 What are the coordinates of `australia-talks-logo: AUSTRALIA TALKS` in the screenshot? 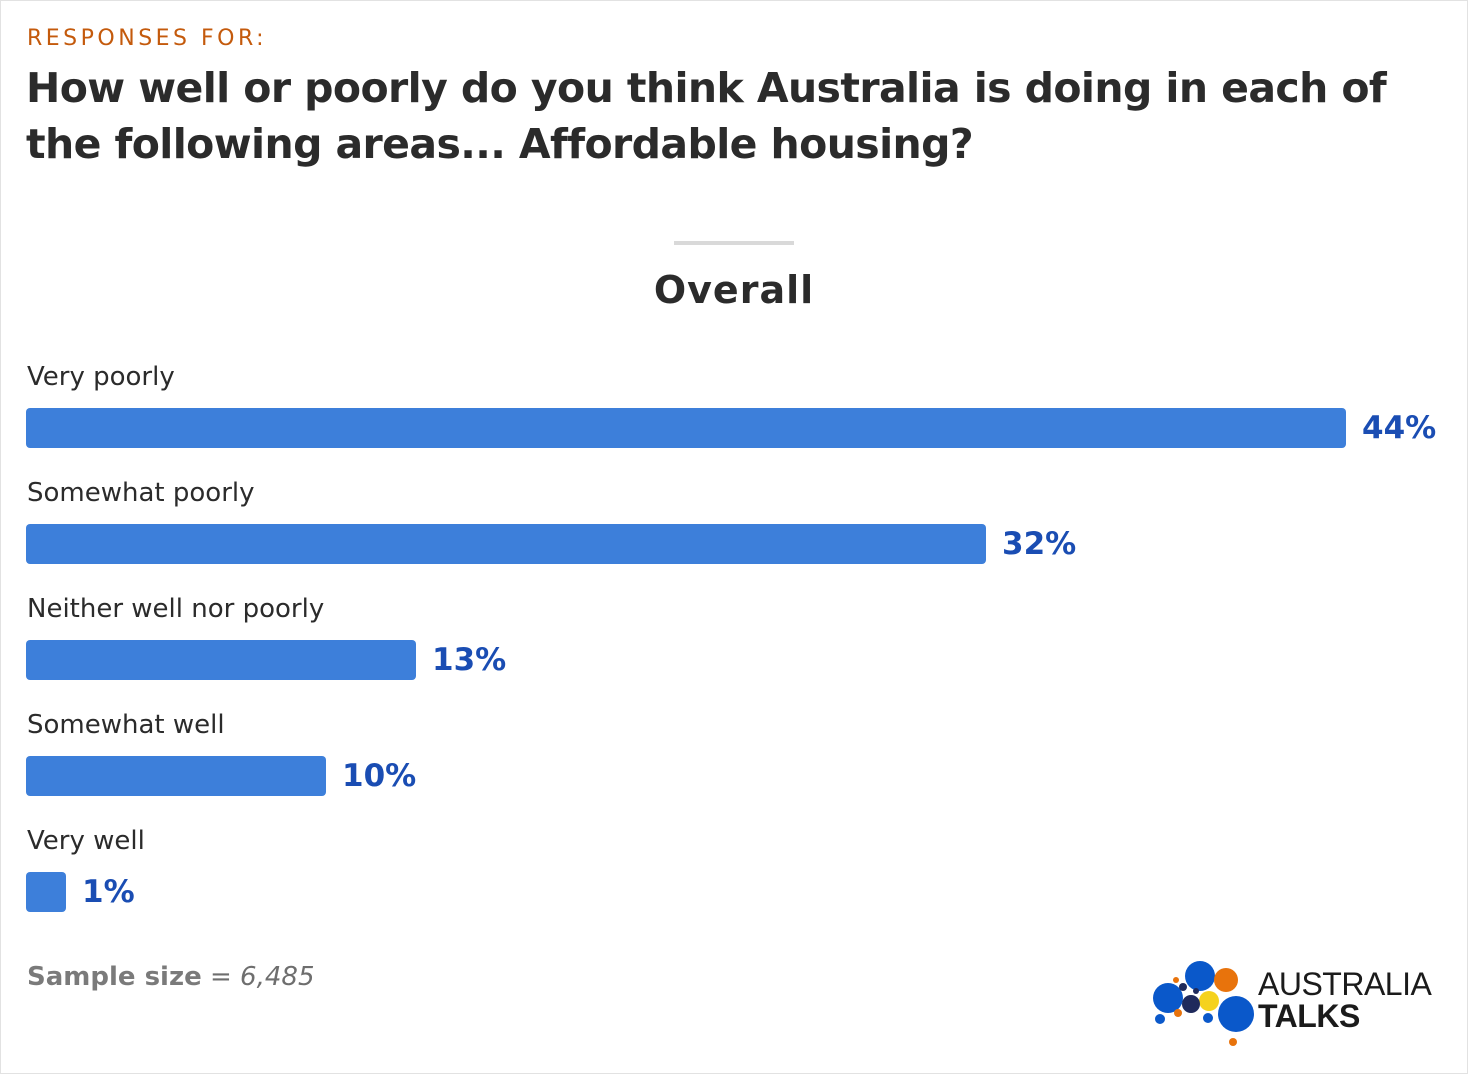 It's located at (1300, 1004).